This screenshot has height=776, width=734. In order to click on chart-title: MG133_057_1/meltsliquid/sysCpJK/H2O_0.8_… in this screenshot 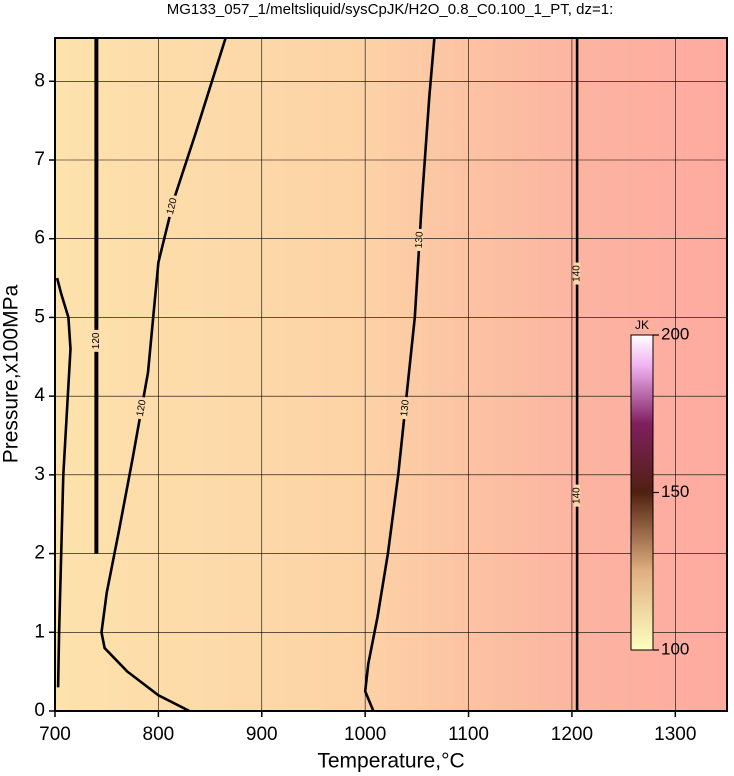, I will do `click(390, 9)`.